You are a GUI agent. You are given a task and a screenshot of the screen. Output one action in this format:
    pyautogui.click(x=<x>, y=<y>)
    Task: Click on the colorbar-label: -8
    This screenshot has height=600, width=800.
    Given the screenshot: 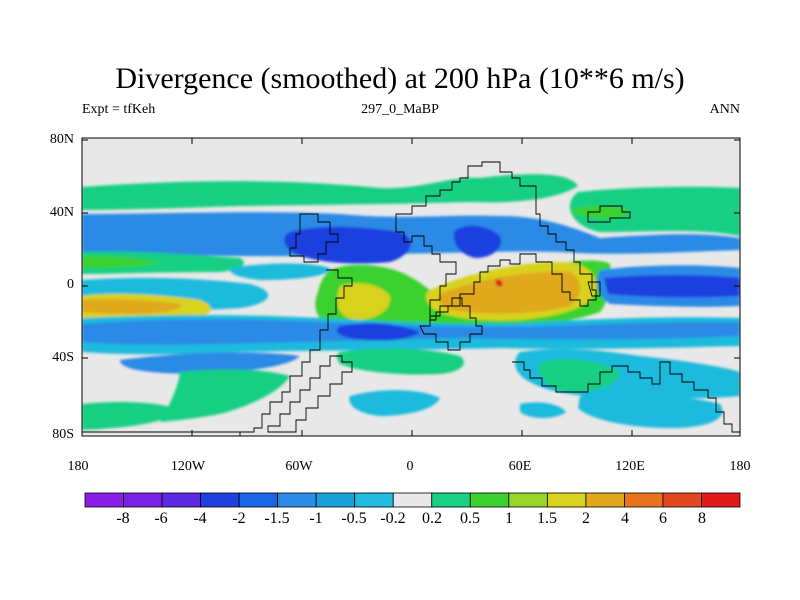 What is the action you would take?
    pyautogui.click(x=123, y=518)
    